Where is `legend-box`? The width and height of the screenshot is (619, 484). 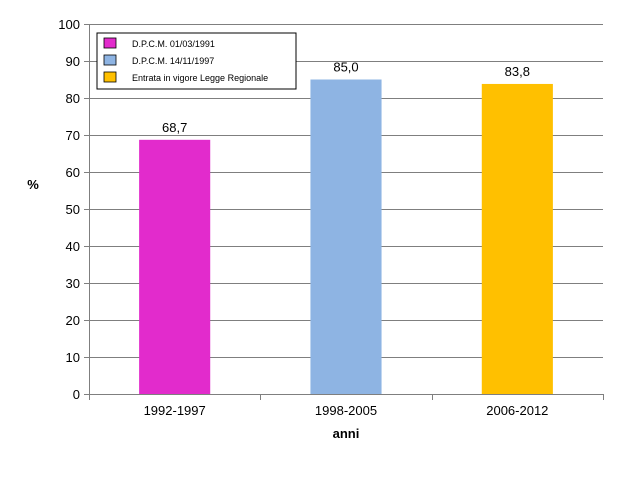 legend-box is located at coordinates (196, 61).